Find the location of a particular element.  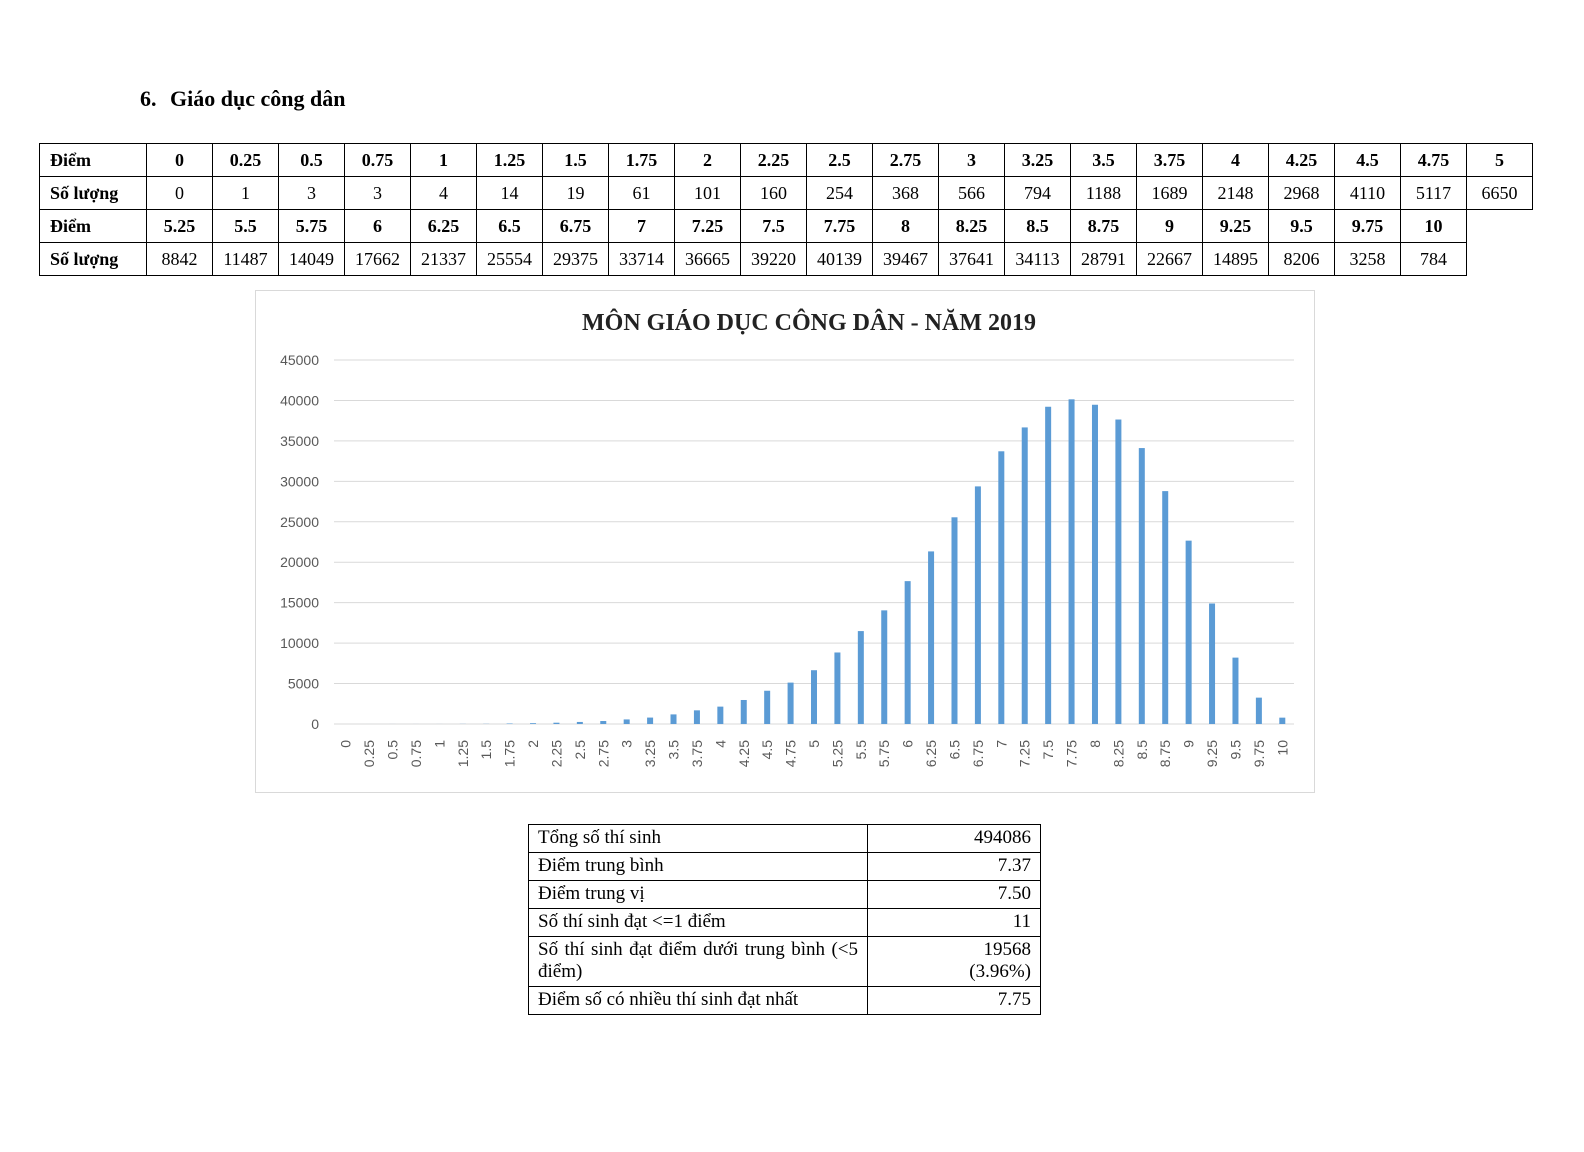

empty-cell is located at coordinates (1500, 226).